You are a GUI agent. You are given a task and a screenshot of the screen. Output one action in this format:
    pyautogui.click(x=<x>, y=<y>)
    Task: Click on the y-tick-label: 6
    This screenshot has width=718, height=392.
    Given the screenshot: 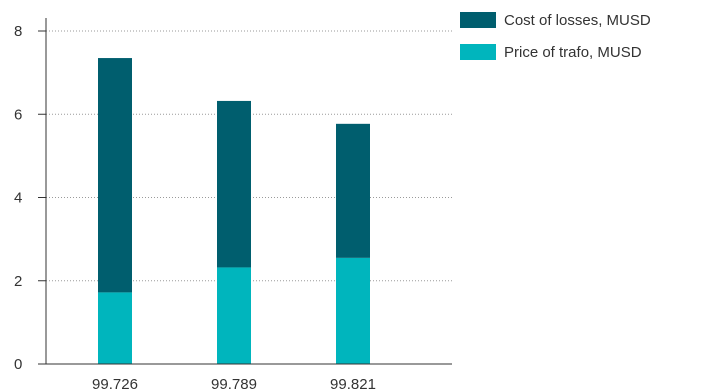 What is the action you would take?
    pyautogui.click(x=18, y=114)
    